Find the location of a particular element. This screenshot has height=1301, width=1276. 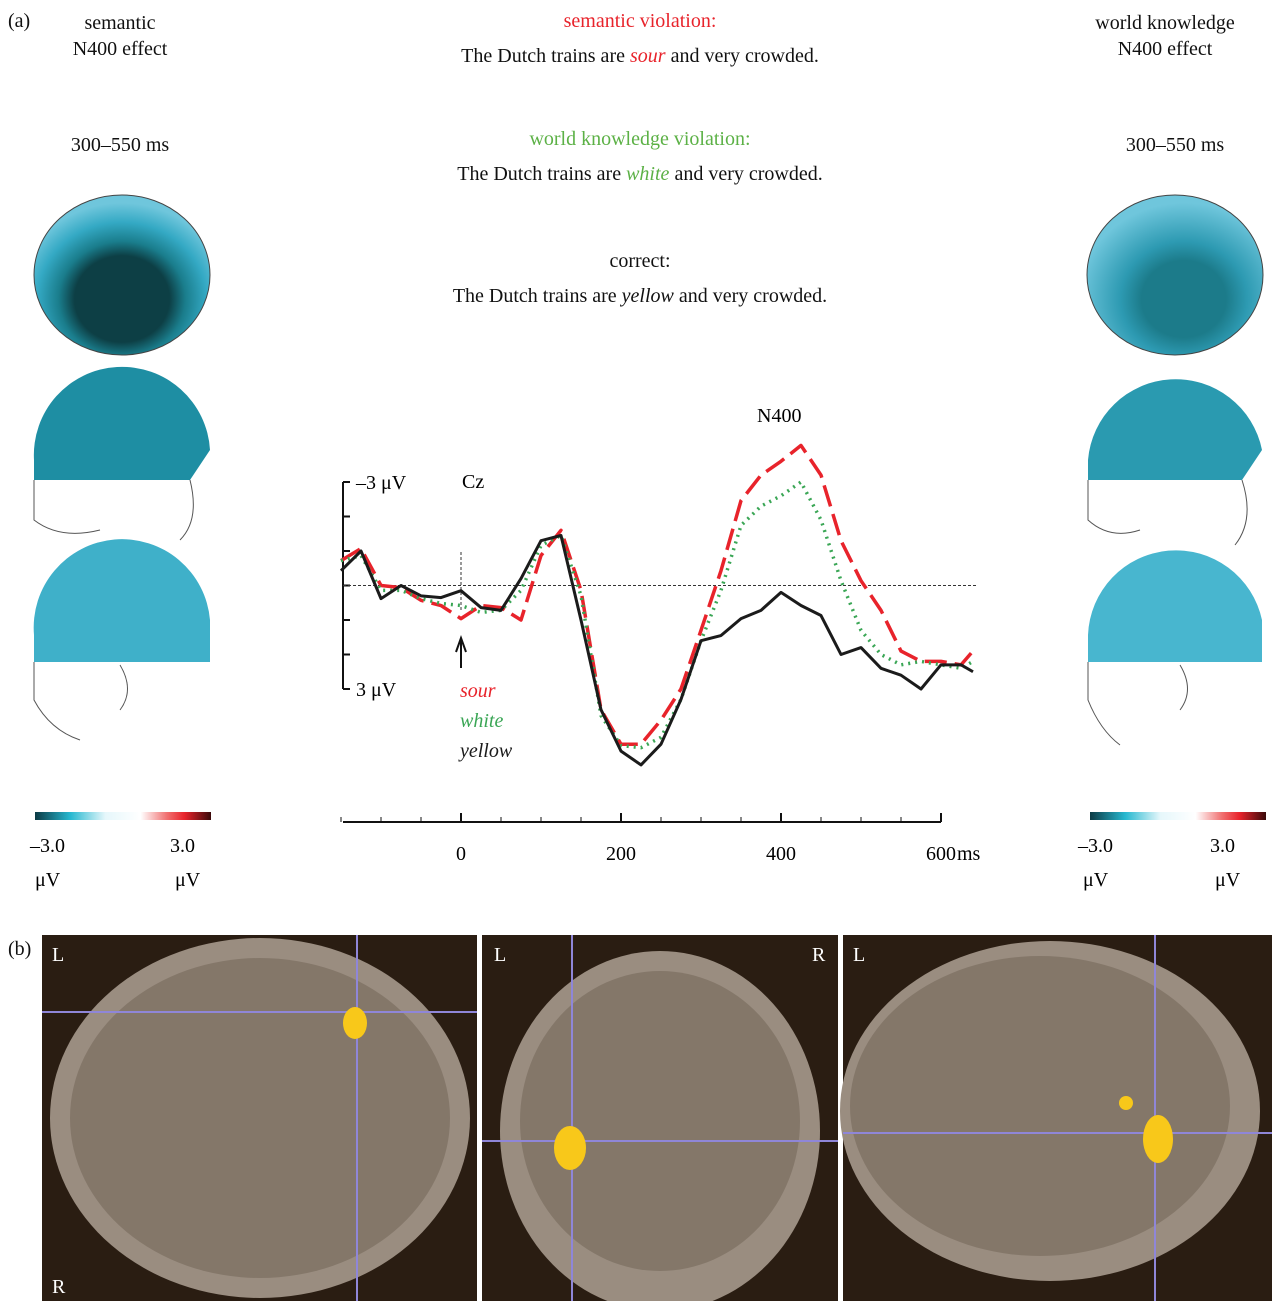

target-word: white is located at coordinates (648, 174).